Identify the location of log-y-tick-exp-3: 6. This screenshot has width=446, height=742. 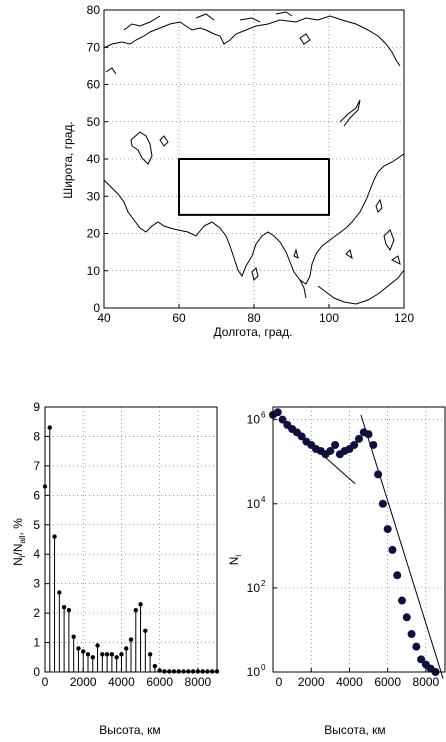
(263, 415).